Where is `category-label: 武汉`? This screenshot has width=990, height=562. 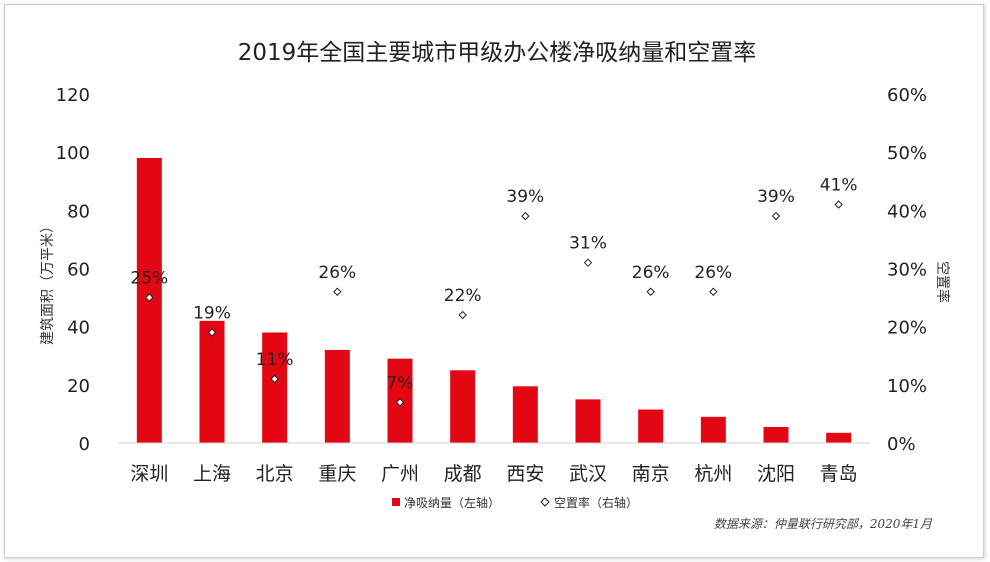 category-label: 武汉 is located at coordinates (588, 474).